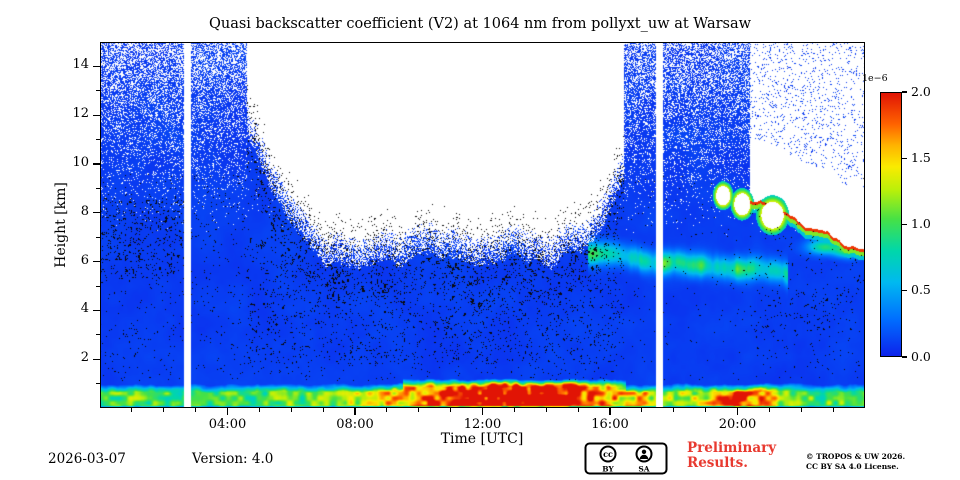 Image resolution: width=960 pixels, height=480 pixels. What do you see at coordinates (891, 224) in the screenshot?
I see `colorbar-gradient` at bounding box center [891, 224].